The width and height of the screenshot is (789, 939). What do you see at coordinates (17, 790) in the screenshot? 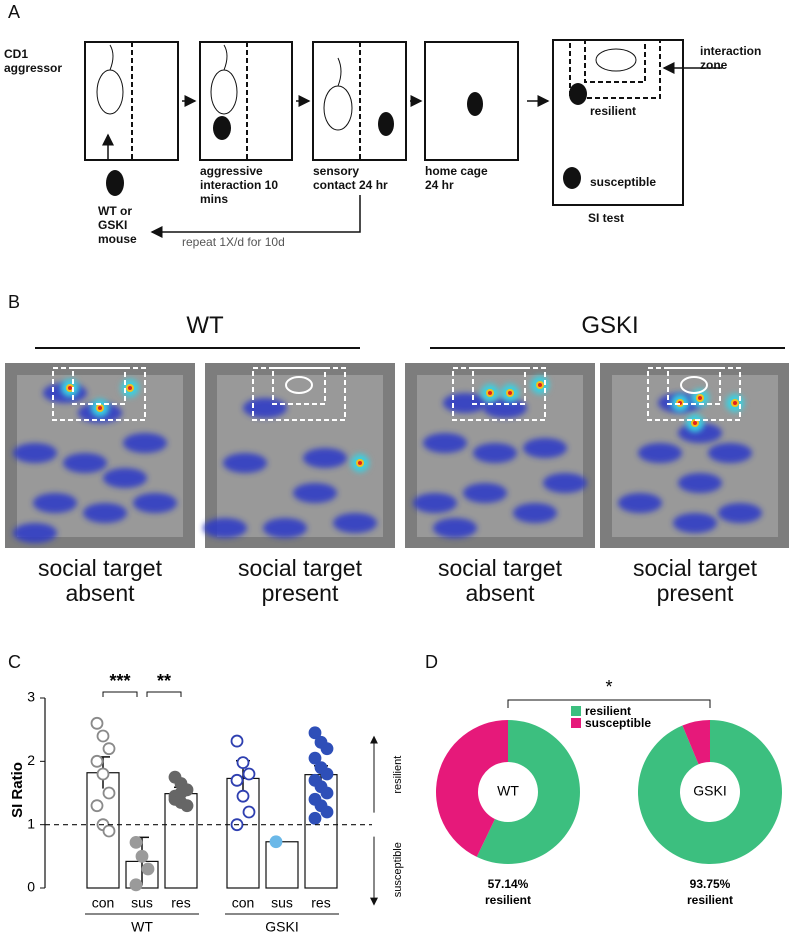
I see `y-axis-label: SI Ratio` at bounding box center [17, 790].